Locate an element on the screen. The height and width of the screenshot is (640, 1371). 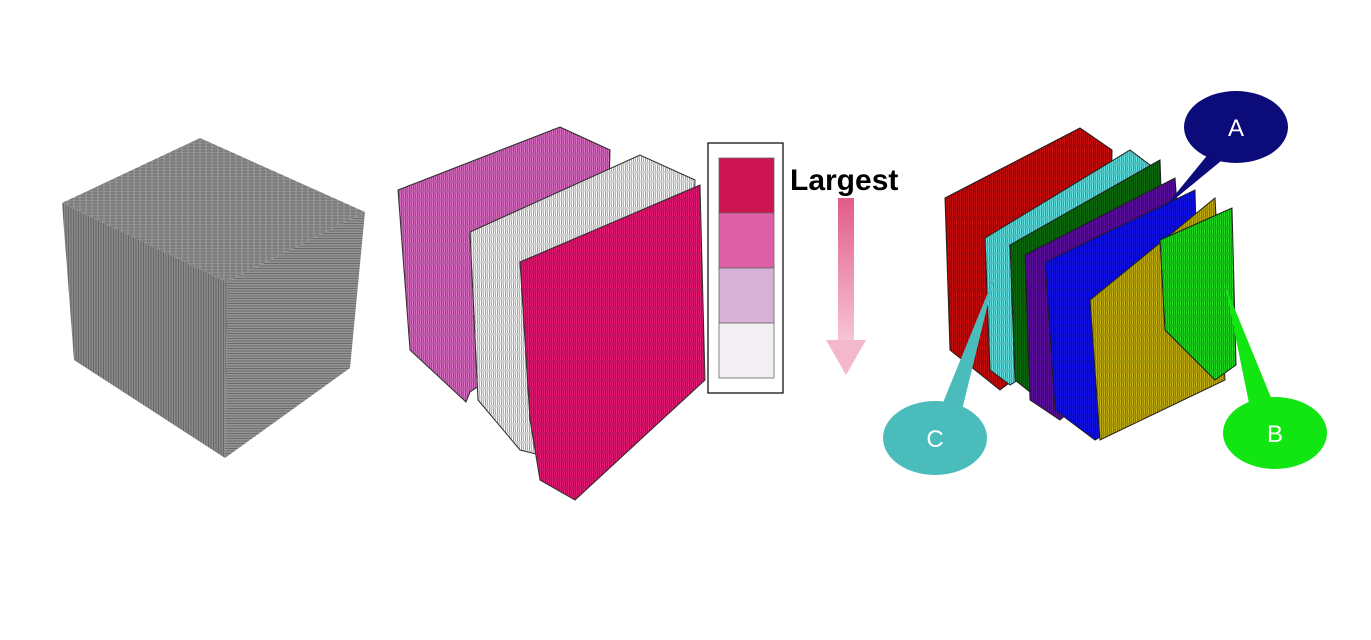
callout-C-bubble is located at coordinates (935, 438).